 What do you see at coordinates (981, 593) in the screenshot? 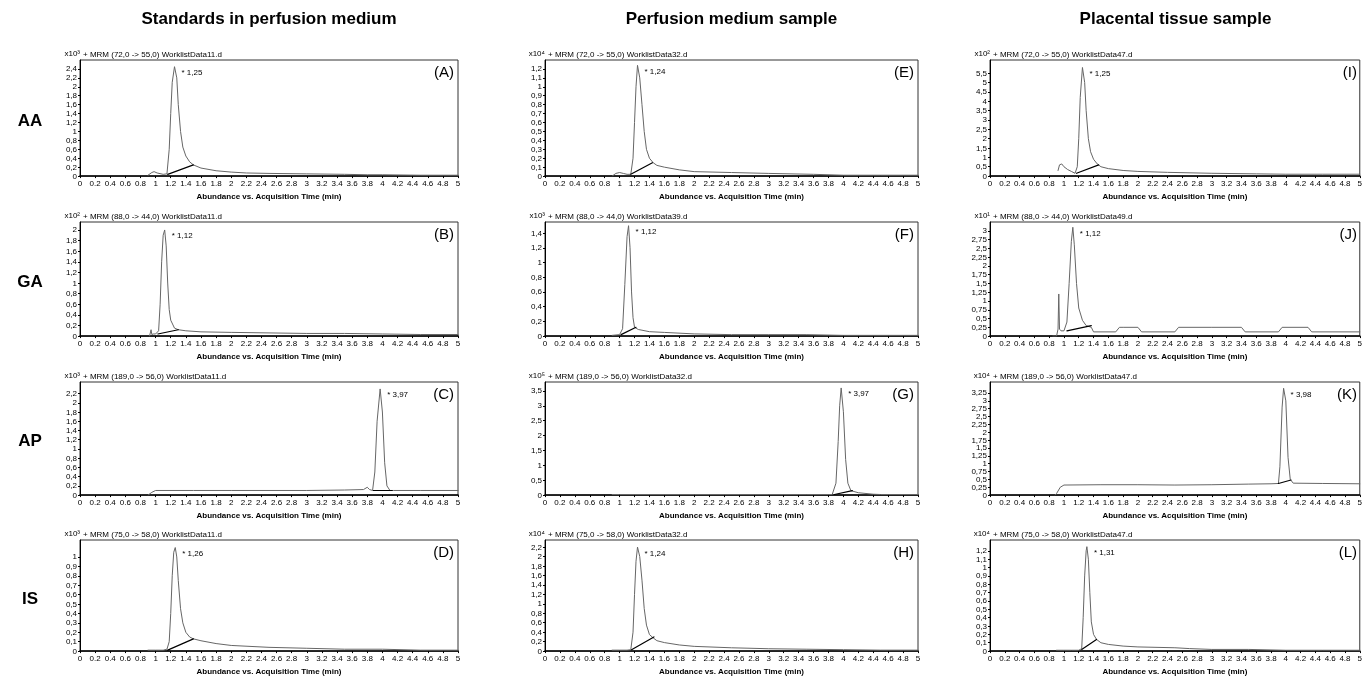
I see `y-tick-label: 0,7` at bounding box center [981, 593].